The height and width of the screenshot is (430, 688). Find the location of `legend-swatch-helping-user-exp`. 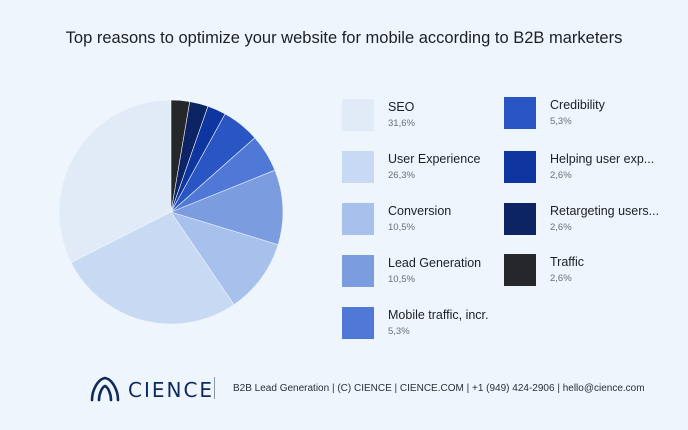

legend-swatch-helping-user-exp is located at coordinates (520, 167).